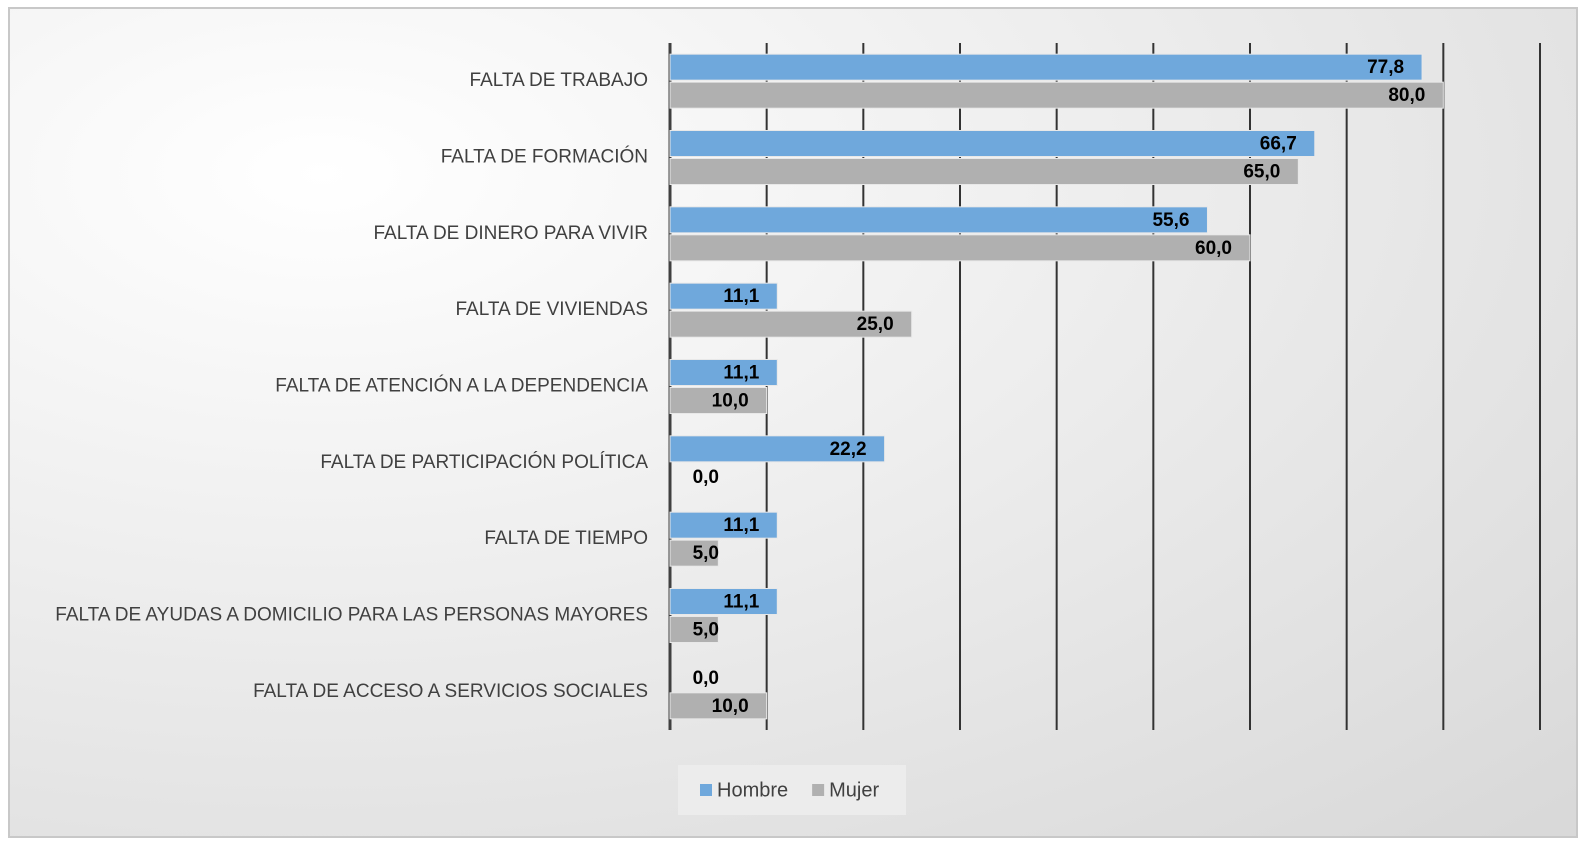 The width and height of the screenshot is (1578, 843). Describe the element at coordinates (1213, 248) in the screenshot. I see `value-label: 60,0` at that location.